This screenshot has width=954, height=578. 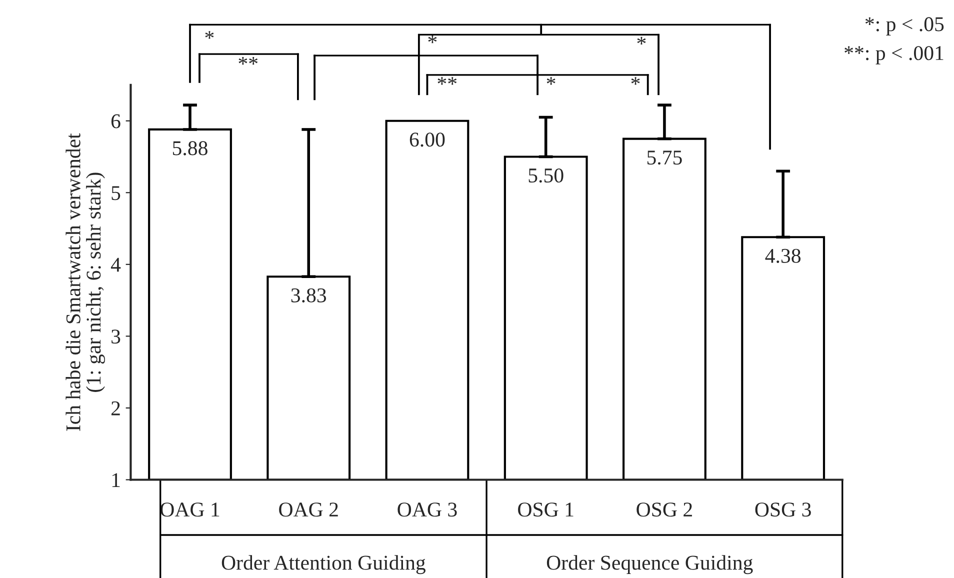 What do you see at coordinates (116, 193) in the screenshot?
I see `y-tick-label: 5` at bounding box center [116, 193].